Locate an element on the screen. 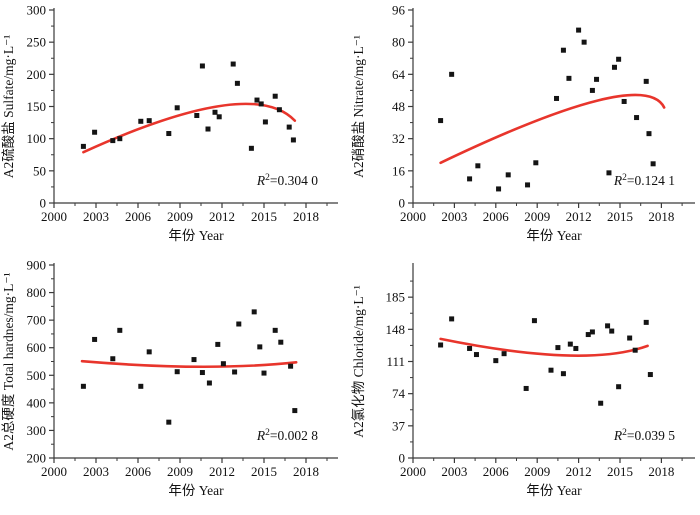 This screenshot has height=515, width=700. y-tick-label: 700 is located at coordinates (37, 320).